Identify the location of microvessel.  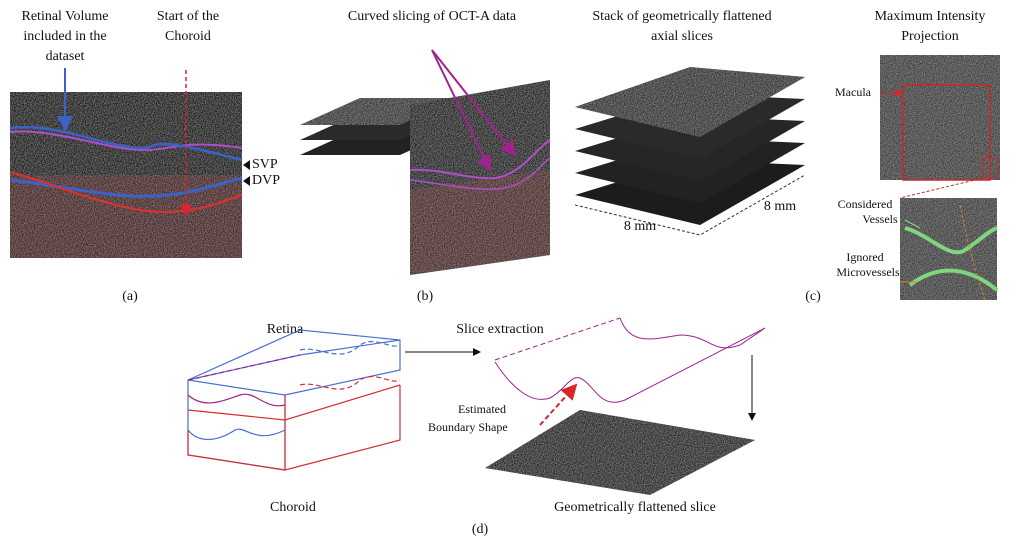
(972, 252).